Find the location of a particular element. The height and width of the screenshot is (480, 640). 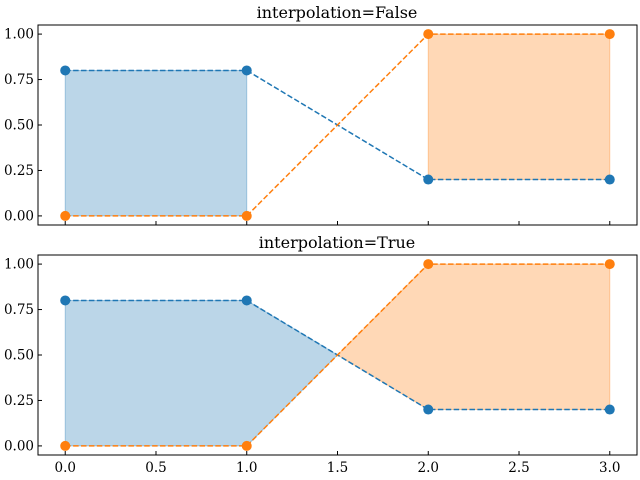

x-tick-label: 1.0 is located at coordinates (246, 468).